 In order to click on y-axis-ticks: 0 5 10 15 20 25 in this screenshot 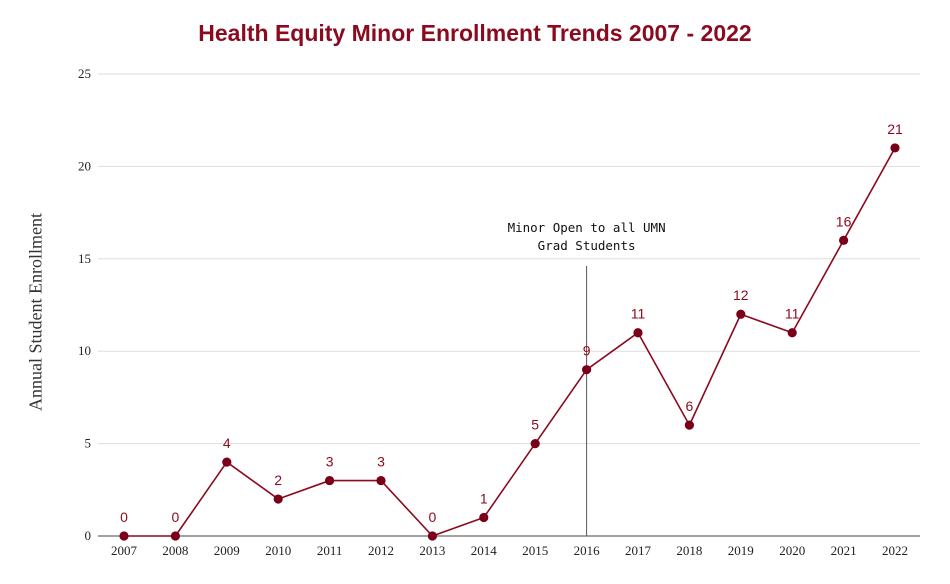, I will do `click(84, 304)`.